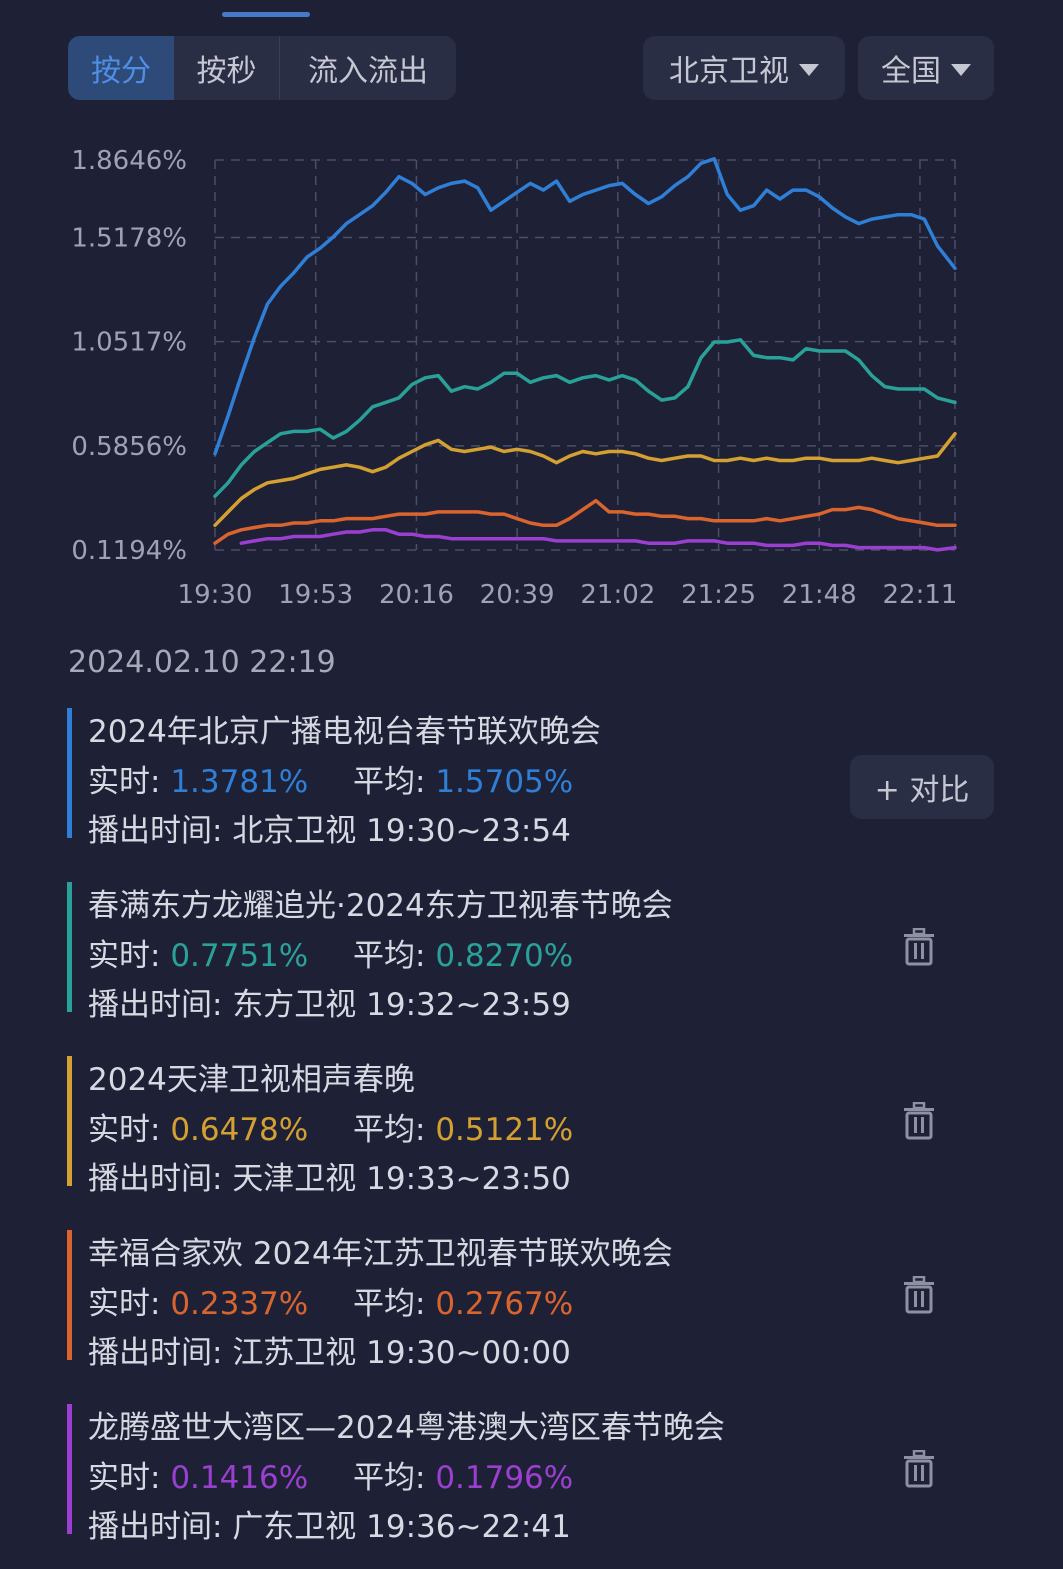 This screenshot has width=1063, height=1569. I want to click on y-tick-label: 1.0517%, so click(129, 343).